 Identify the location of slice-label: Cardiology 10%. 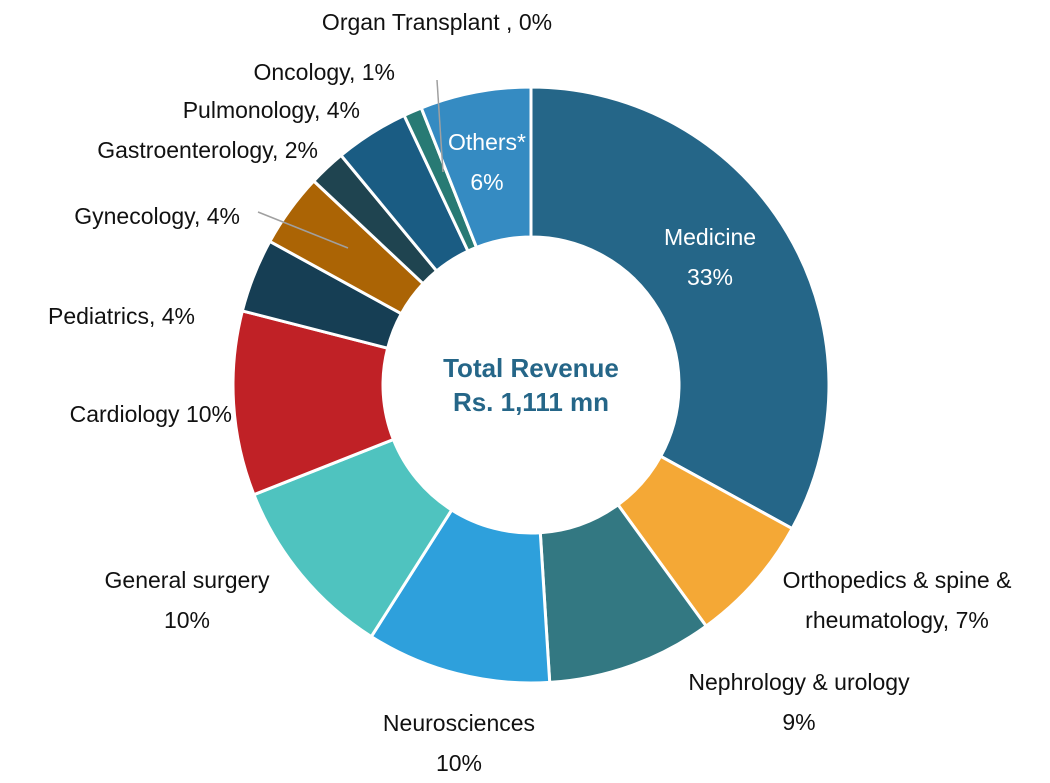
(151, 414).